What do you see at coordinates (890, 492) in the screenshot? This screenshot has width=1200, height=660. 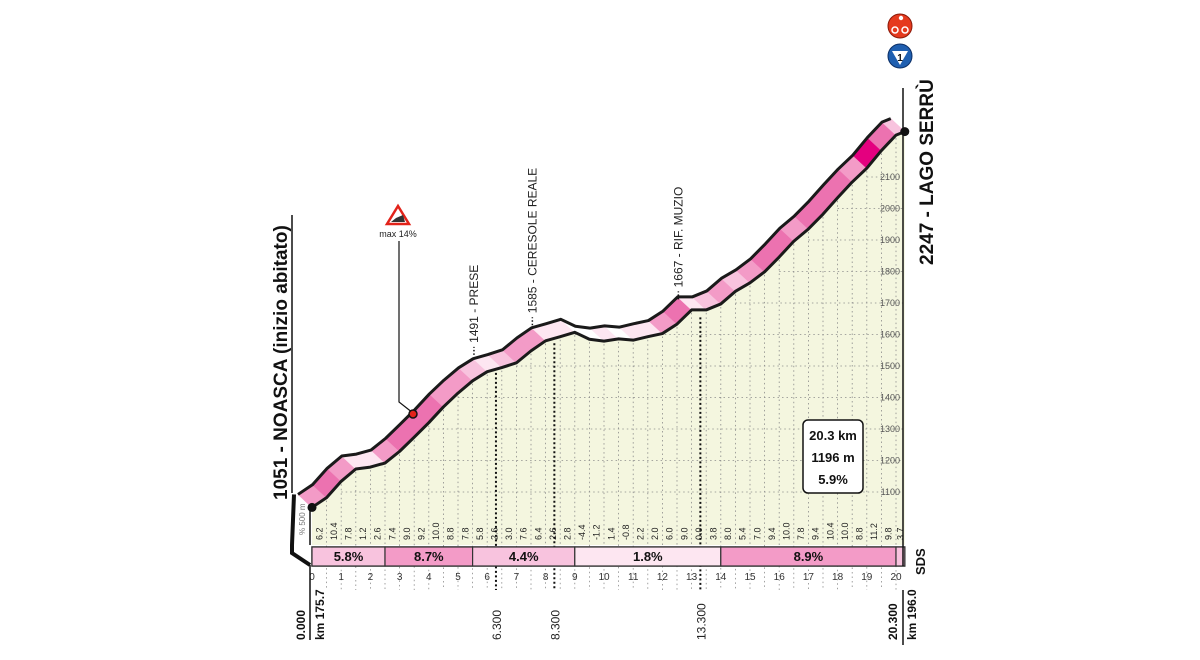 I see `y-tick-label: 1100` at bounding box center [890, 492].